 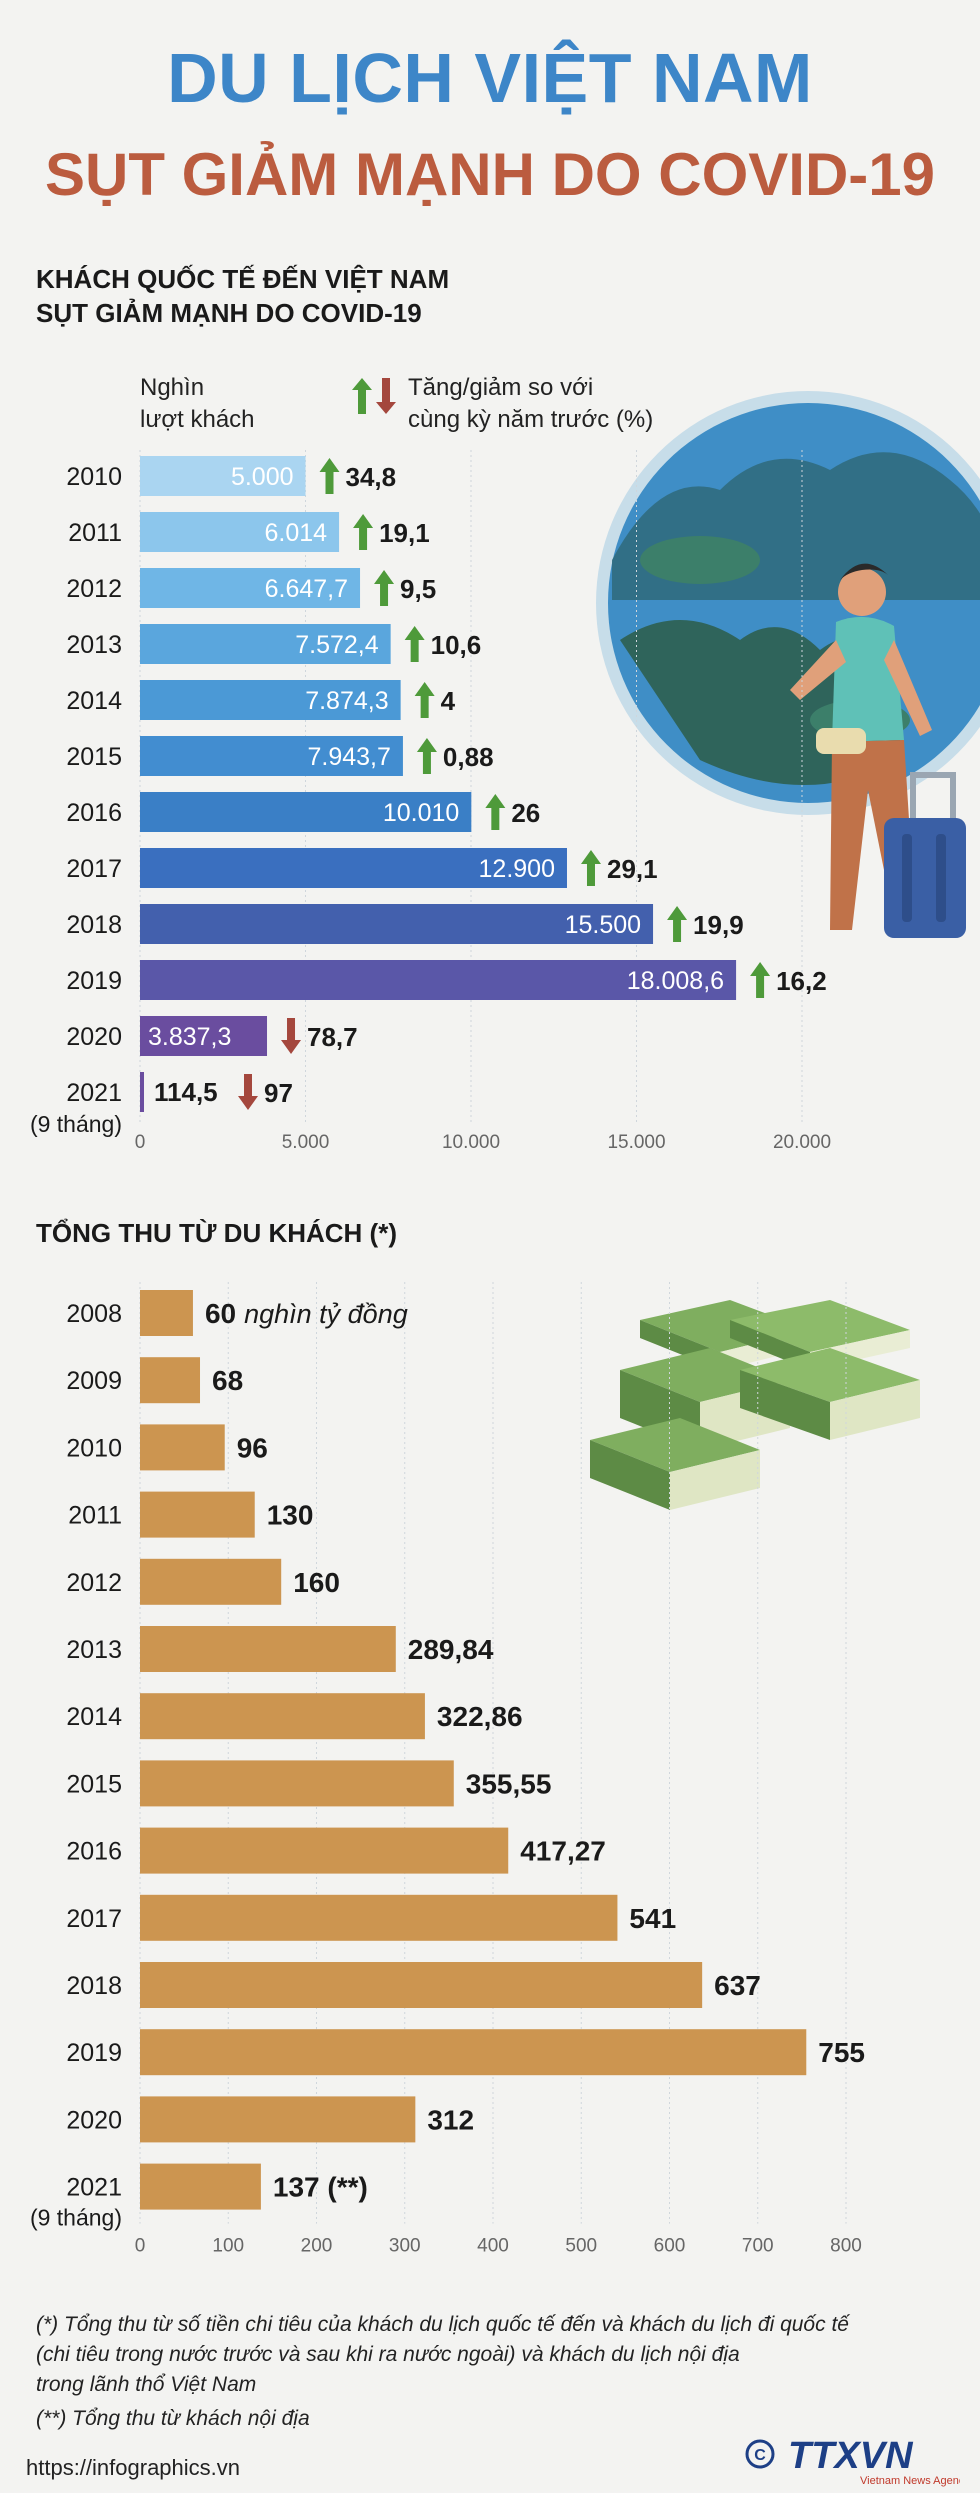 What do you see at coordinates (186, 1092) in the screenshot?
I see `visitor-value-label: 114,5` at bounding box center [186, 1092].